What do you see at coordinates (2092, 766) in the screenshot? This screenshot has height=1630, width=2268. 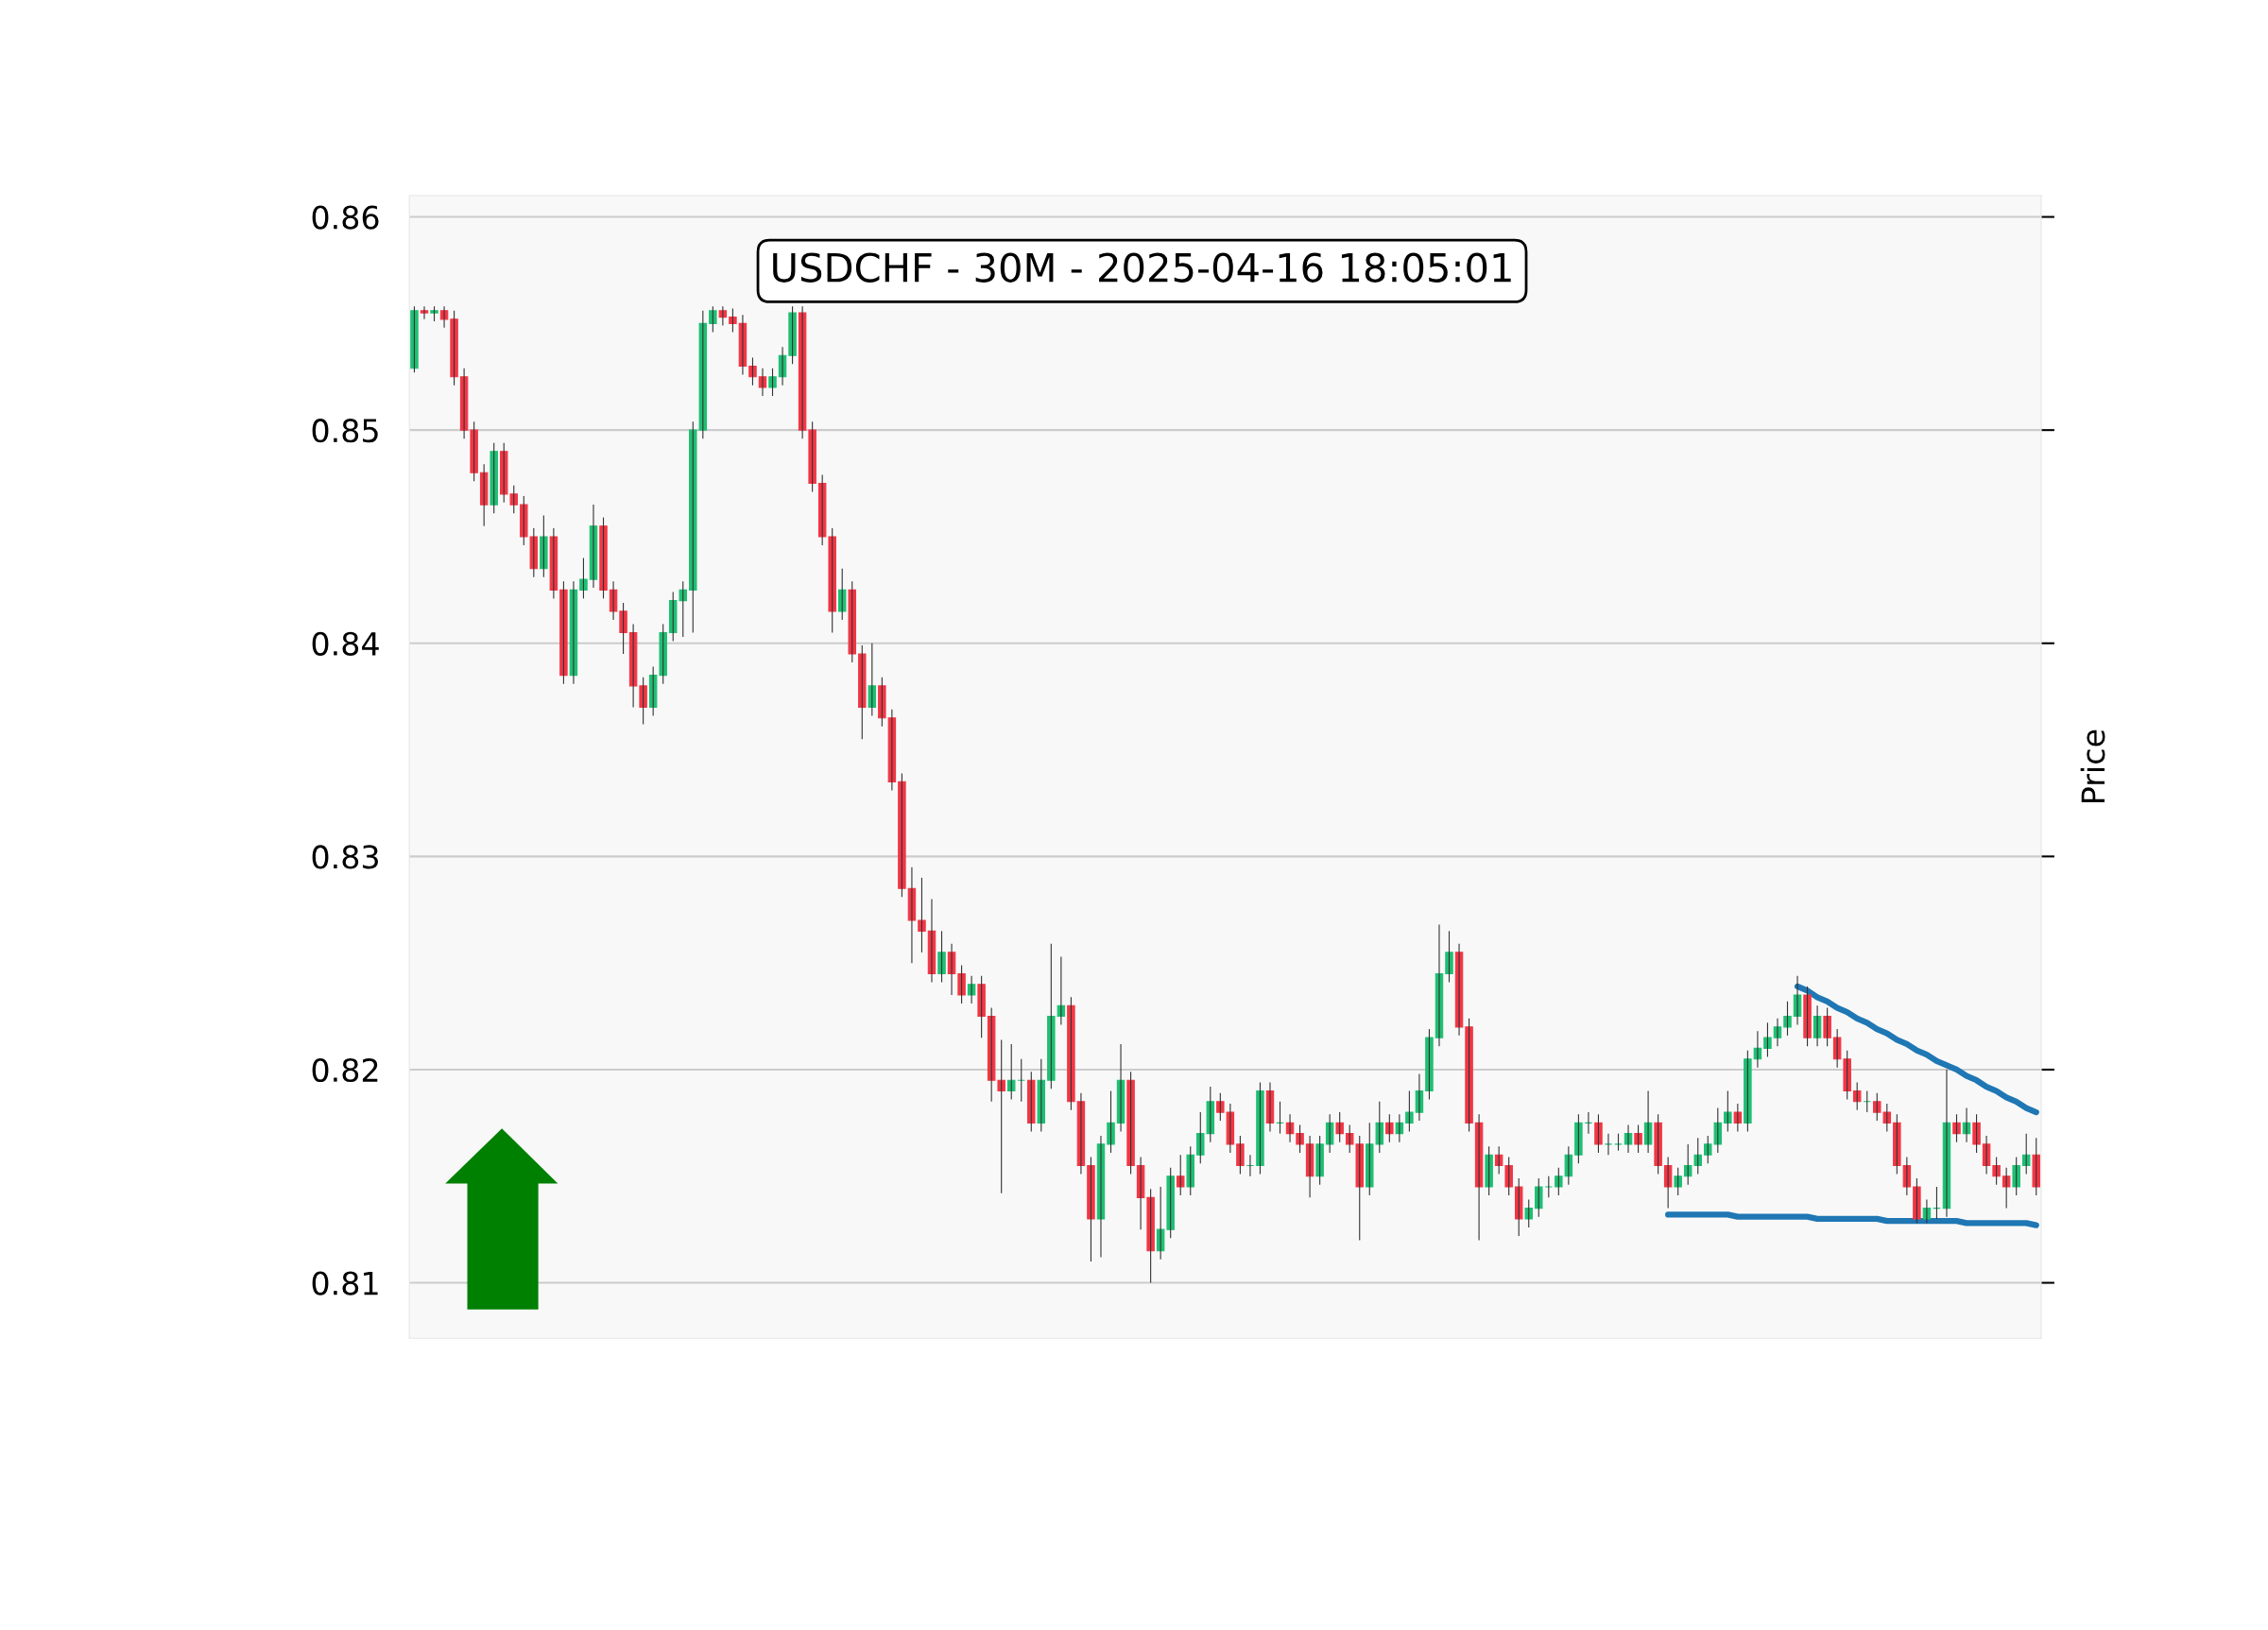 I see `y-axis-title: Price` at bounding box center [2092, 766].